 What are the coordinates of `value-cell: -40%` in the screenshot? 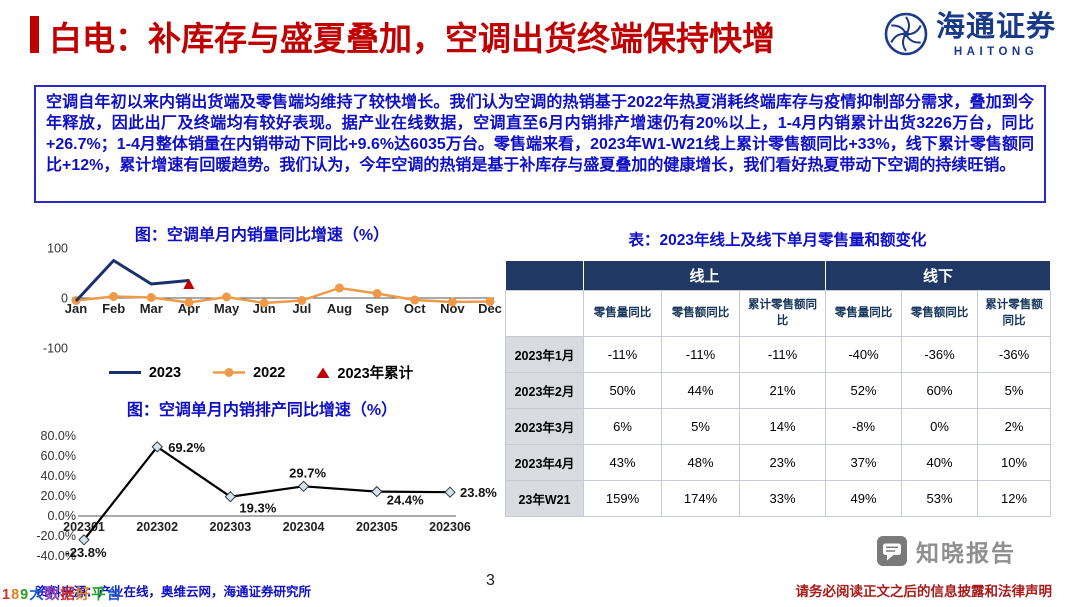 It's located at (864, 354).